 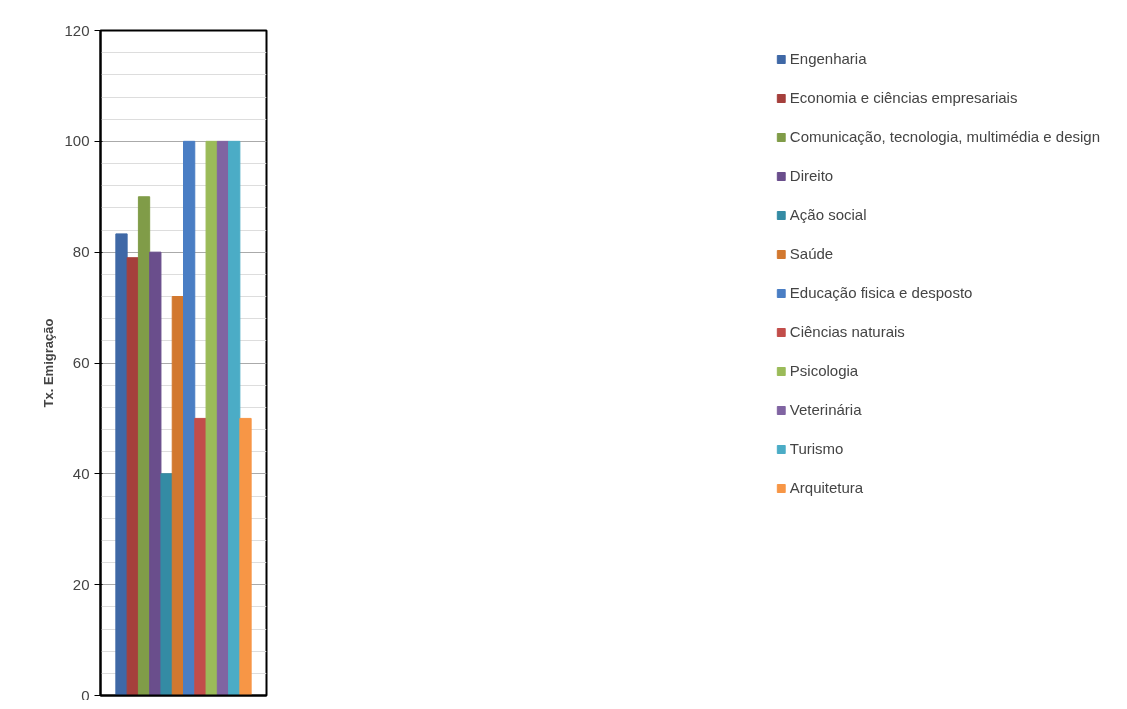 What do you see at coordinates (828, 58) in the screenshot?
I see `legend-label: Engenharia` at bounding box center [828, 58].